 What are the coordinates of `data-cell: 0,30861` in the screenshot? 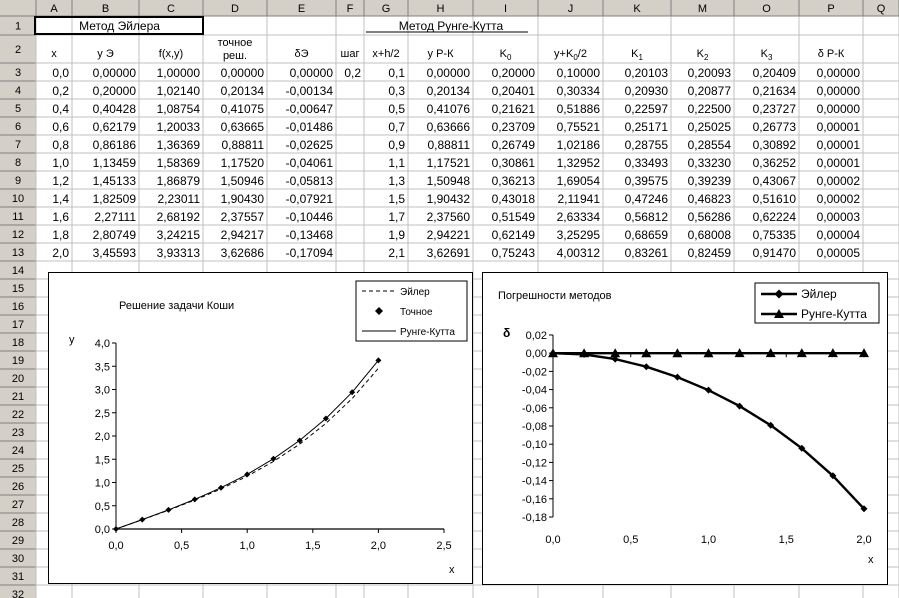 It's located at (514, 163).